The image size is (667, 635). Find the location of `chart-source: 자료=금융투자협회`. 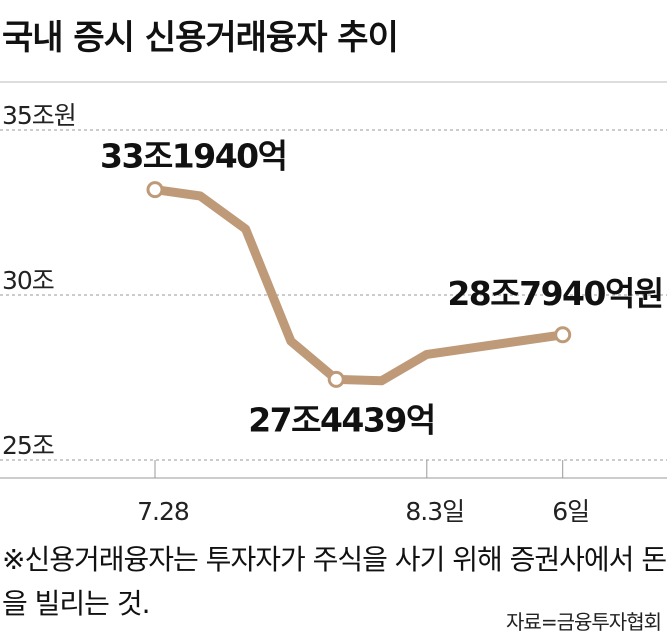

chart-source: 자료=금융투자협회 is located at coordinates (584, 622).